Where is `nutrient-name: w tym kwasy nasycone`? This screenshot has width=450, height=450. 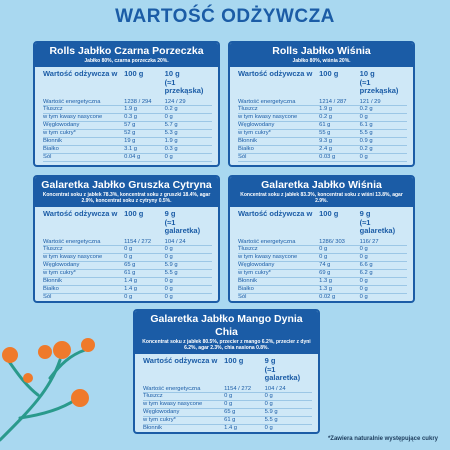 nutrient-name: w tym kwasy nasycone is located at coordinates (173, 404).